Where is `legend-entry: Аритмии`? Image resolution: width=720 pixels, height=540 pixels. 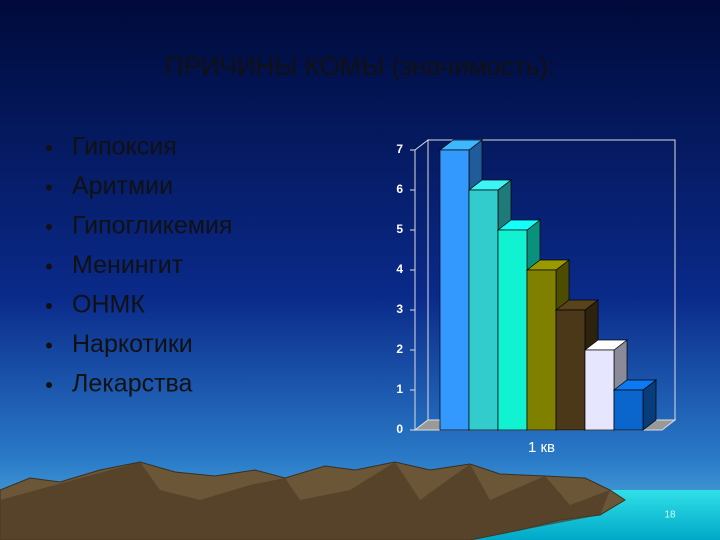
legend-entry: Аритмии is located at coordinates (122, 186).